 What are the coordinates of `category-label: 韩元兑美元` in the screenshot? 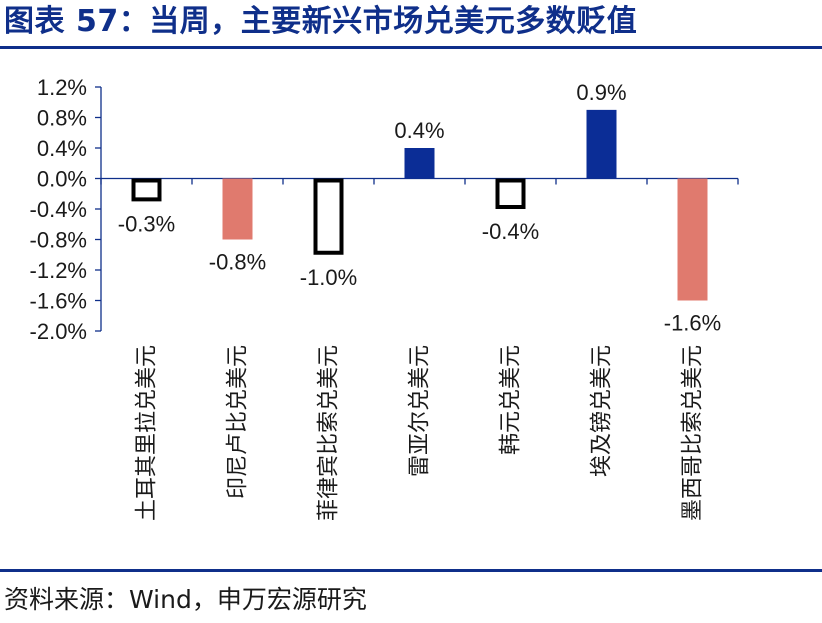 It's located at (510, 400).